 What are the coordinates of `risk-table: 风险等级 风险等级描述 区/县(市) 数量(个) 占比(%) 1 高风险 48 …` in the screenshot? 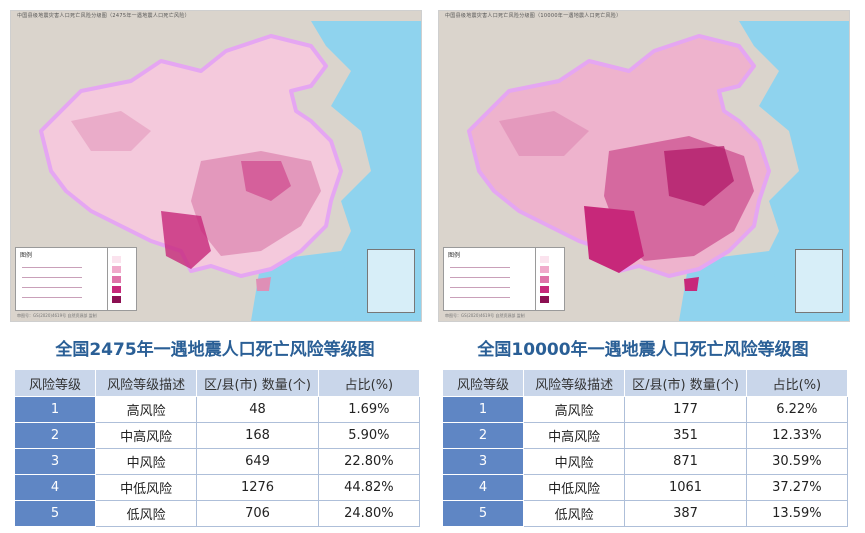 It's located at (217, 448).